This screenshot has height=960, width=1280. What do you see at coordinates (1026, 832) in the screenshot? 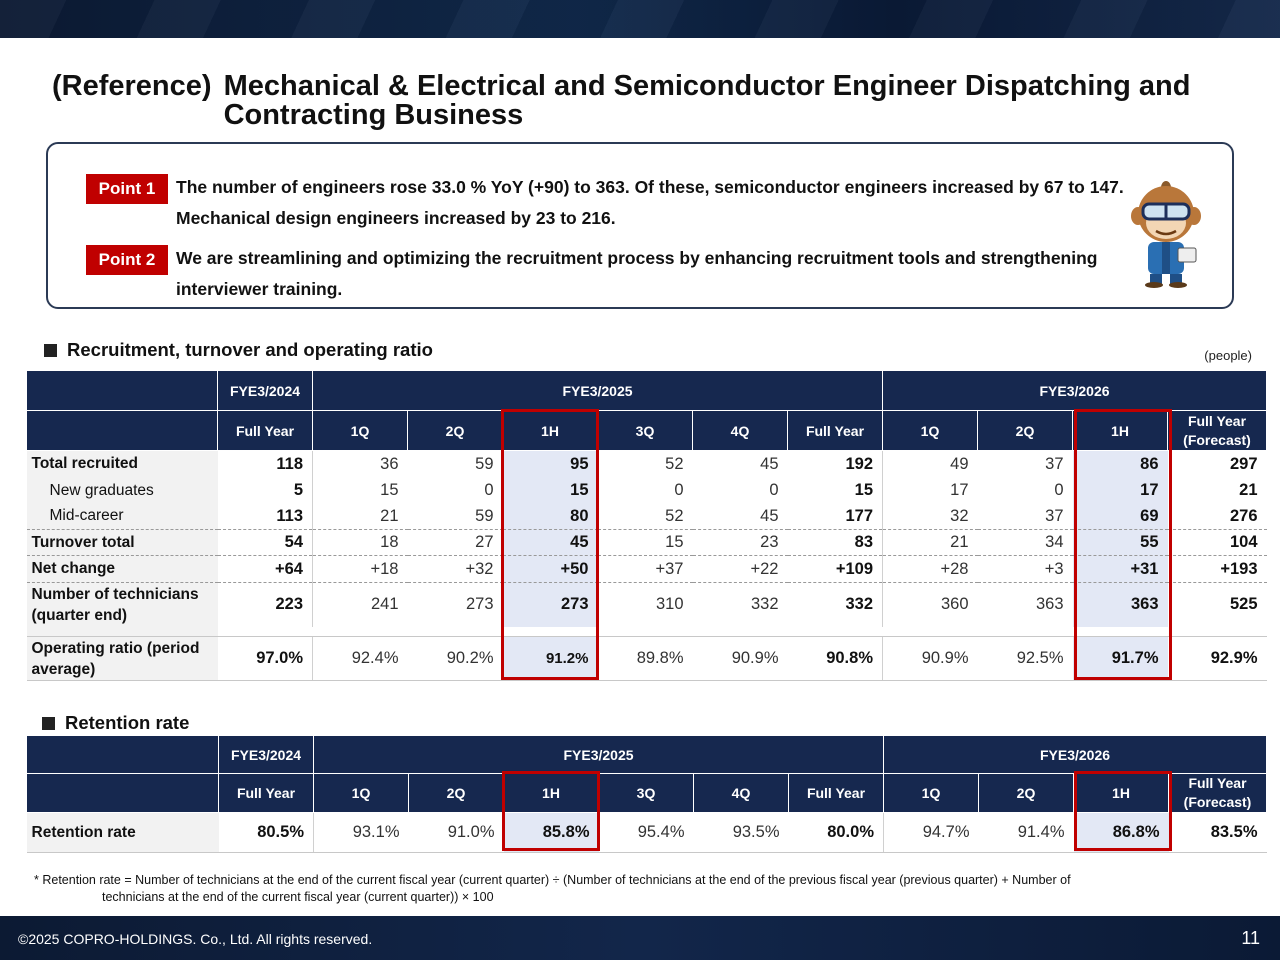
I see `table-cell: 91.4%` at bounding box center [1026, 832].